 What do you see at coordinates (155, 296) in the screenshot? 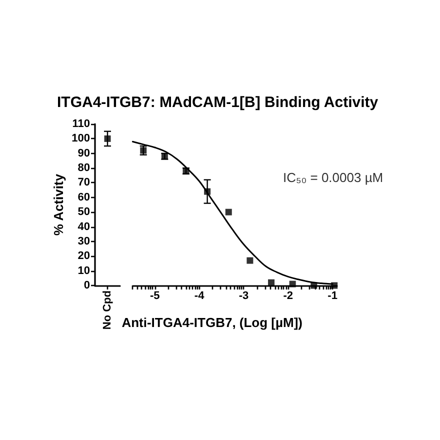
I see `x-tick-label: -5` at bounding box center [155, 296].